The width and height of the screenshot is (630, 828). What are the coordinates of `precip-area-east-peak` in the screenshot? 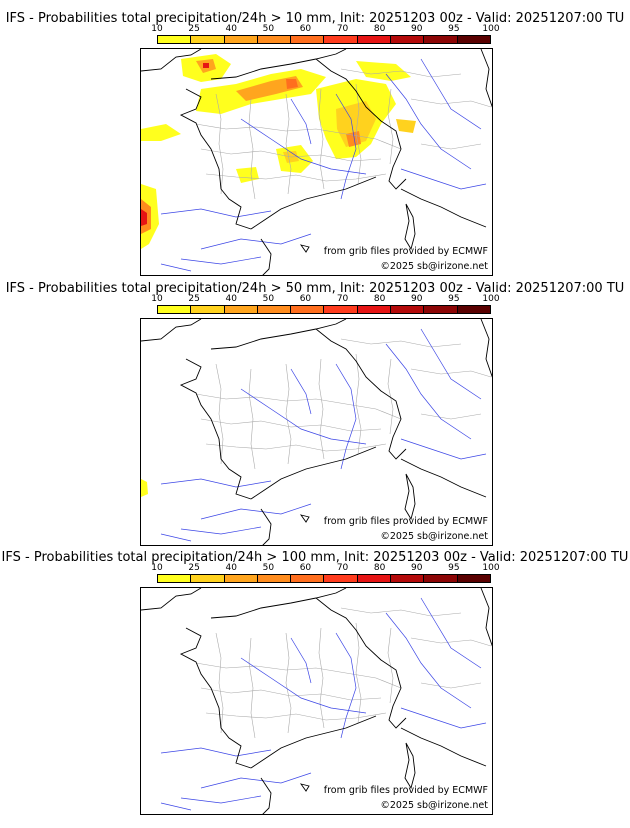 It's located at (353, 139).